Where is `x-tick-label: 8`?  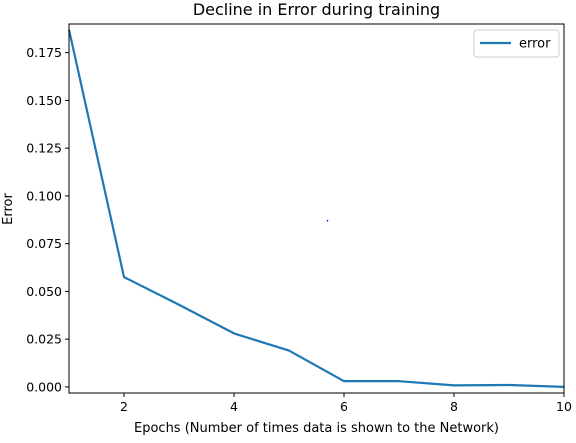 x-tick-label: 8 is located at coordinates (454, 406).